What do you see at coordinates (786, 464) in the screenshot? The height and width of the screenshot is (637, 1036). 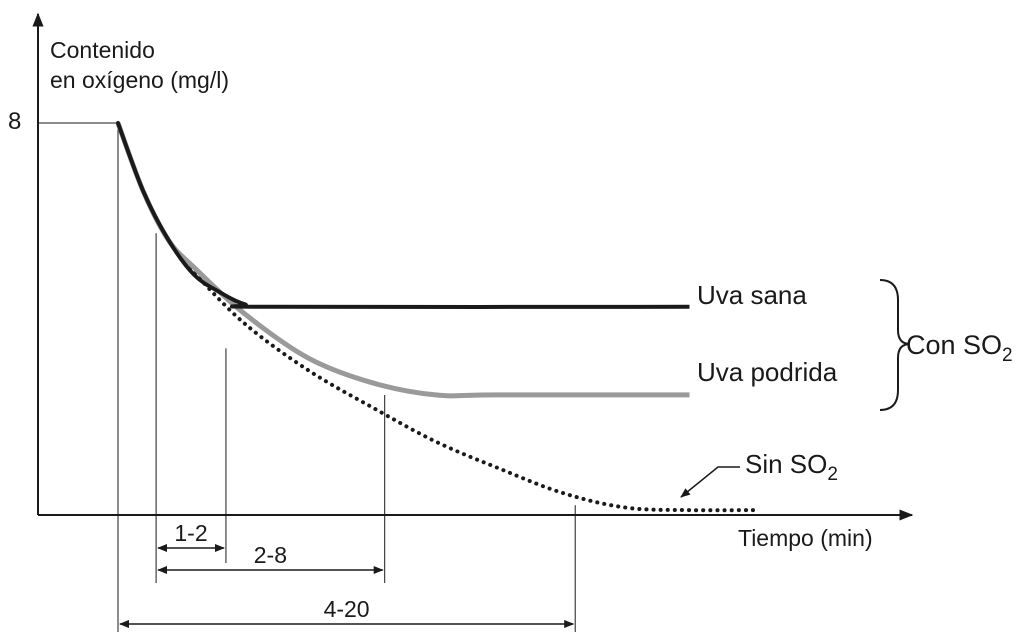 I see `sin-label-prefix: Sin SO` at bounding box center [786, 464].